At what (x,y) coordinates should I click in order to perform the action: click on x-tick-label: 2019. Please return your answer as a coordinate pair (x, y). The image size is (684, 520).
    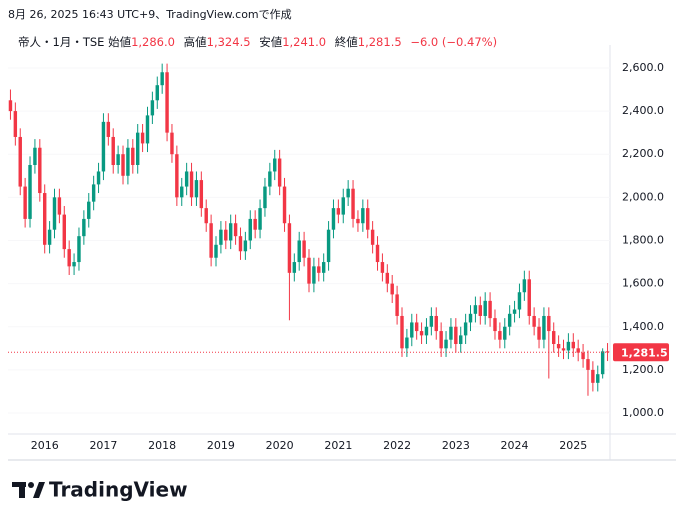
    Looking at the image, I should click on (221, 445).